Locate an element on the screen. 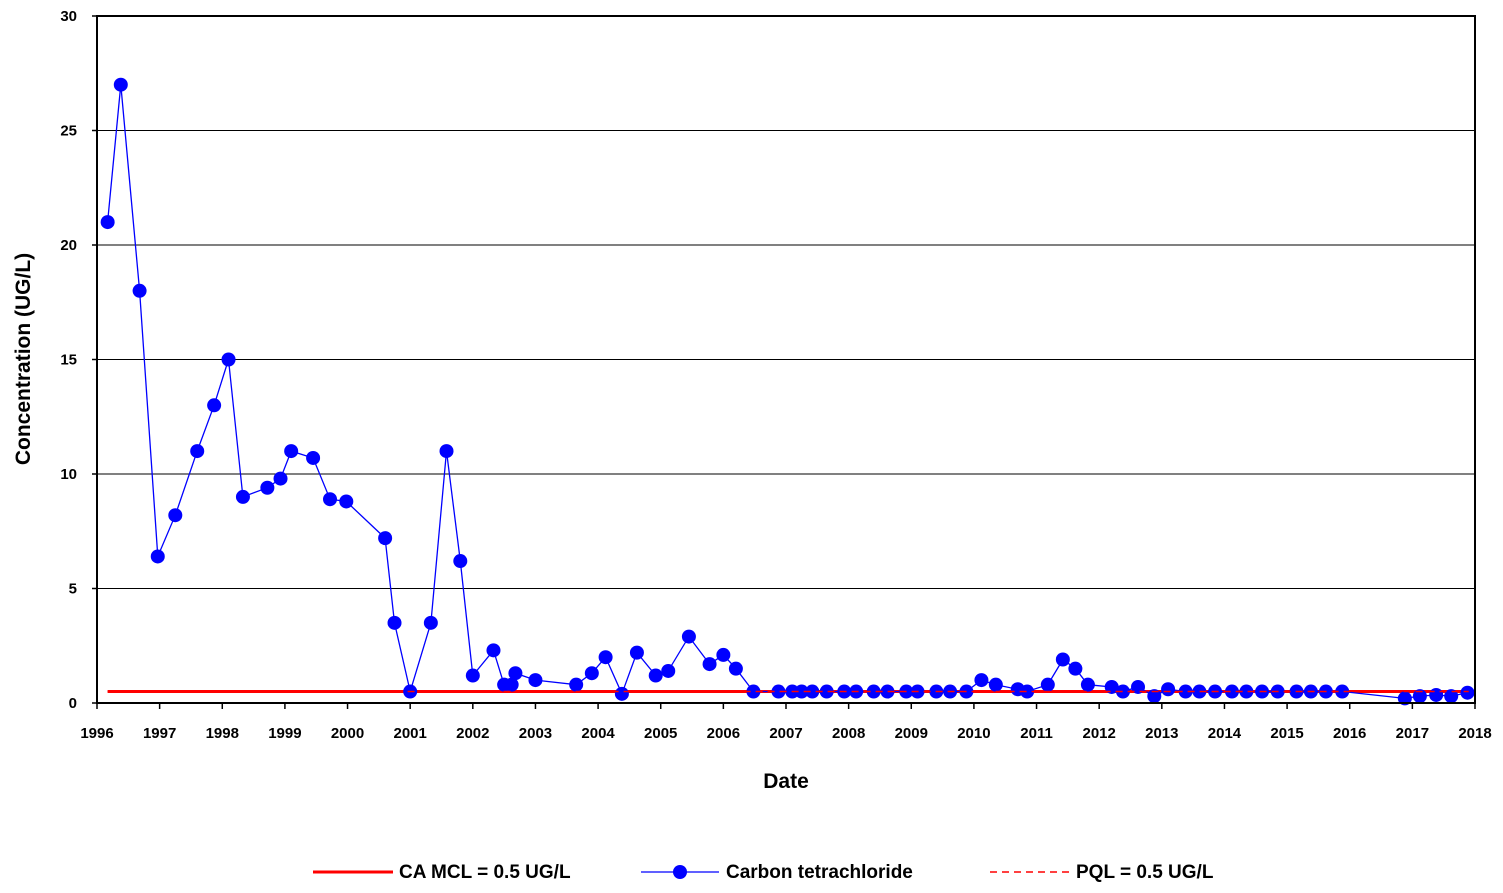  x-tick-label: 1999 is located at coordinates (284, 733).